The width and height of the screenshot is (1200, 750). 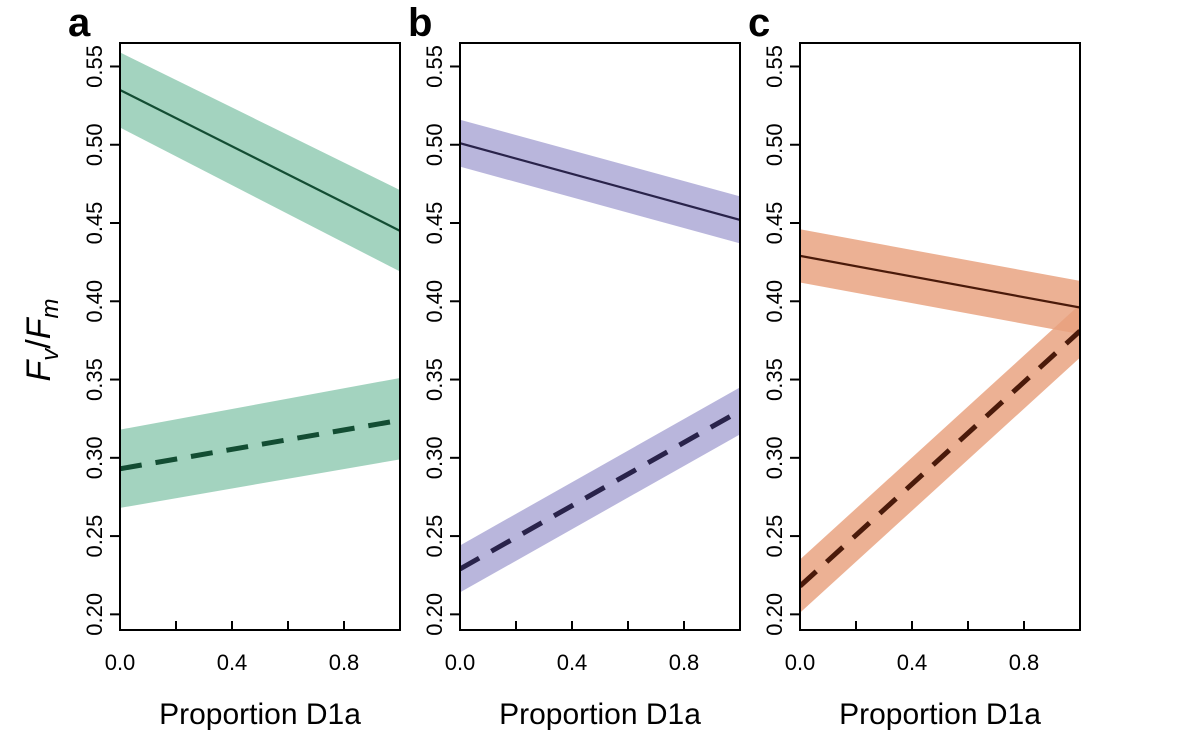 I want to click on plot-area-c, so click(x=940, y=421).